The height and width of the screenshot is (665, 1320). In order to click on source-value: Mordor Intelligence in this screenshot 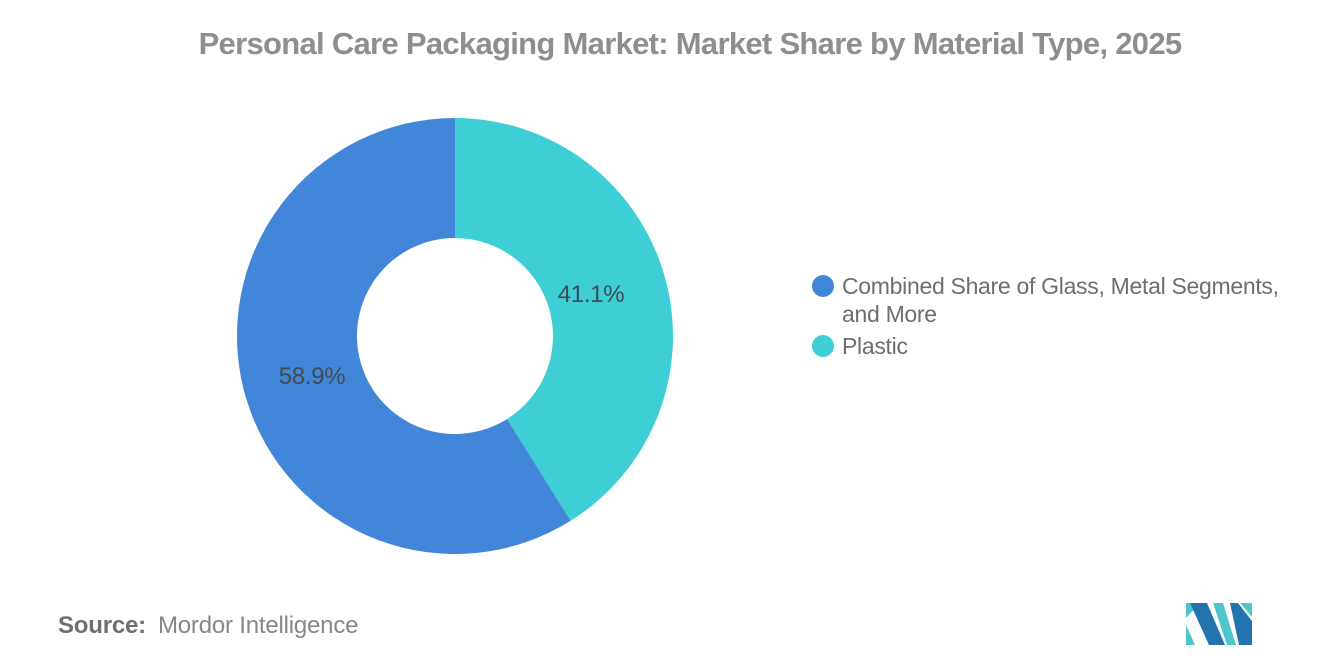, I will do `click(258, 625)`.